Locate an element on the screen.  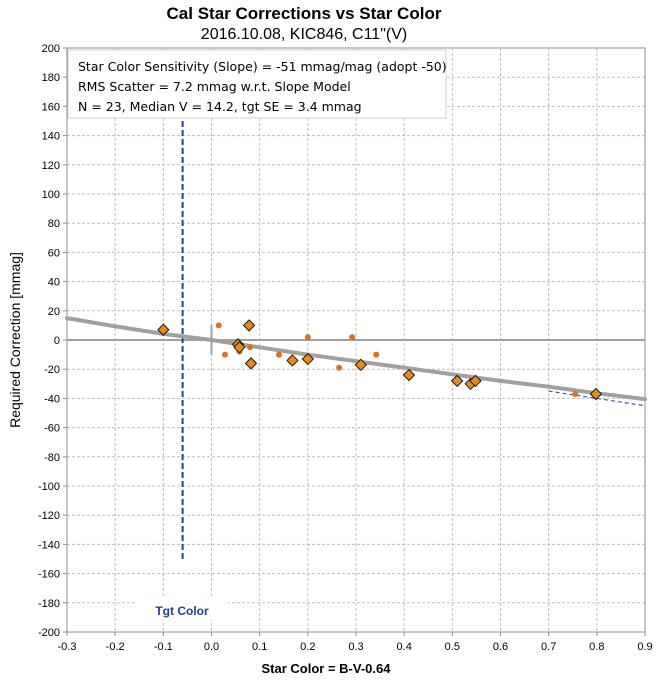
x-tick-label: 0.8 is located at coordinates (596, 647).